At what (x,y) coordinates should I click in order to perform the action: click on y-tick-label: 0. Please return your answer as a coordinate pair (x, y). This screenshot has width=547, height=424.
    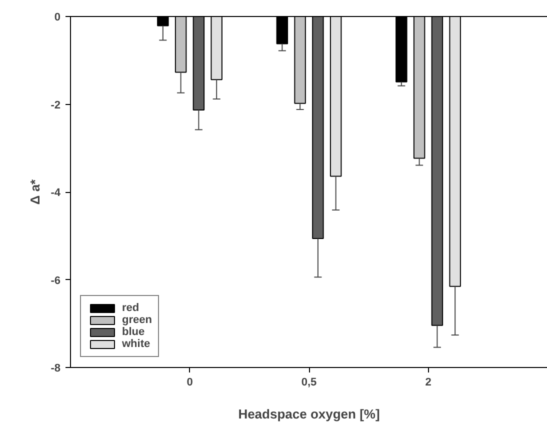
    Looking at the image, I should click on (57, 18).